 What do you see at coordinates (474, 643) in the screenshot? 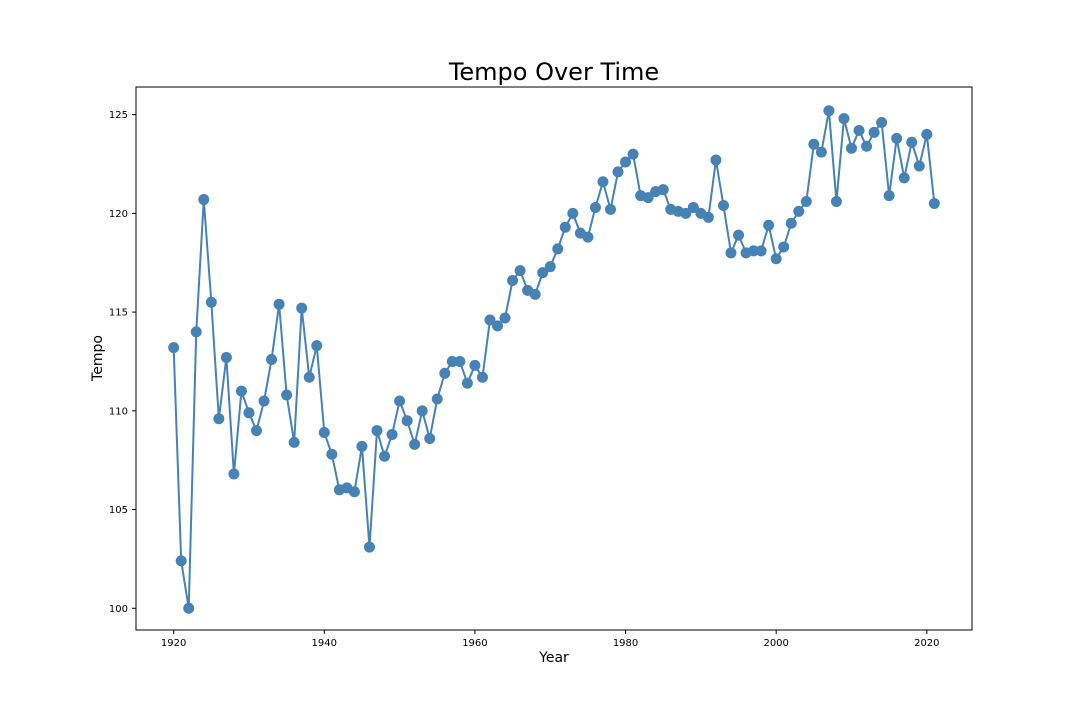
I see `x-tick-label: 1960` at bounding box center [474, 643].